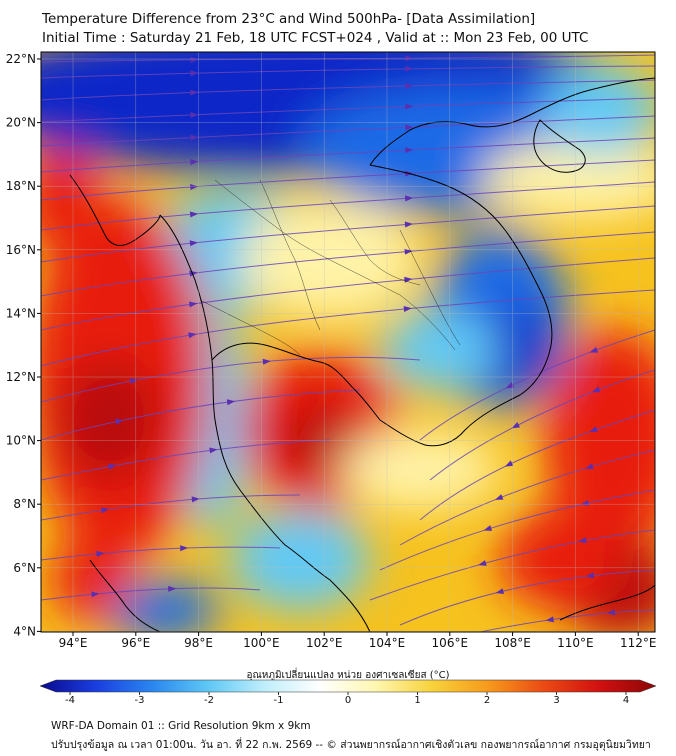 This screenshot has height=756, width=676. I want to click on borders, so click(330, 267).